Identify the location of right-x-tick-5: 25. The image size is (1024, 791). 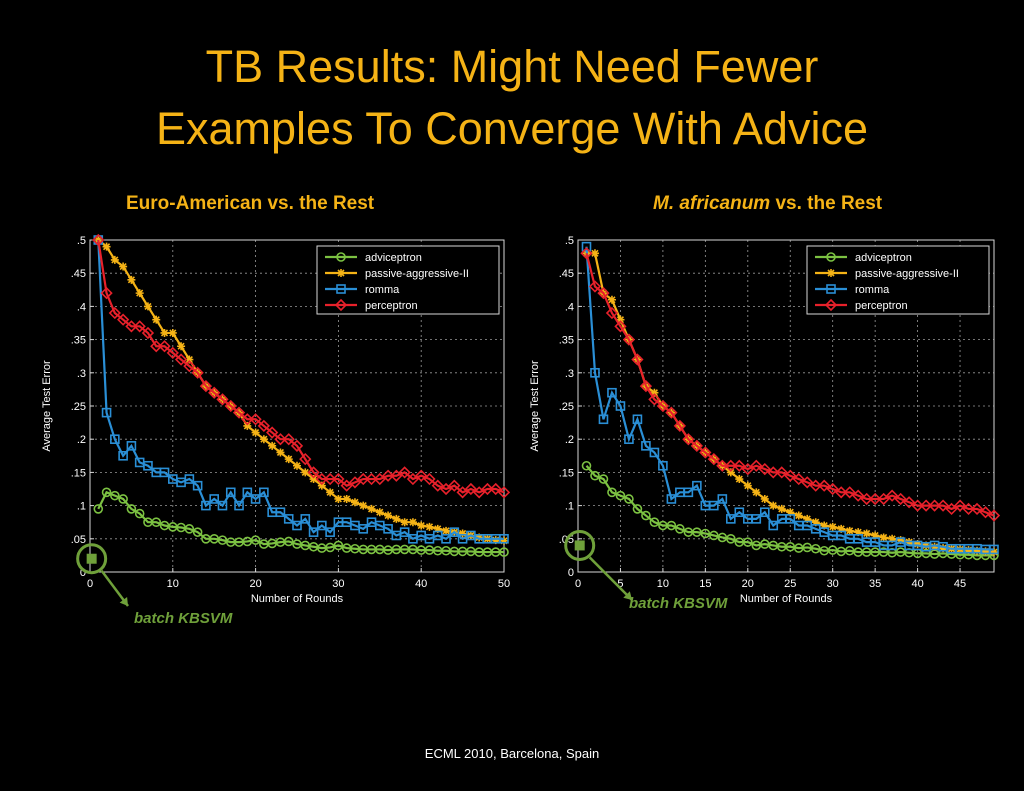
(790, 584).